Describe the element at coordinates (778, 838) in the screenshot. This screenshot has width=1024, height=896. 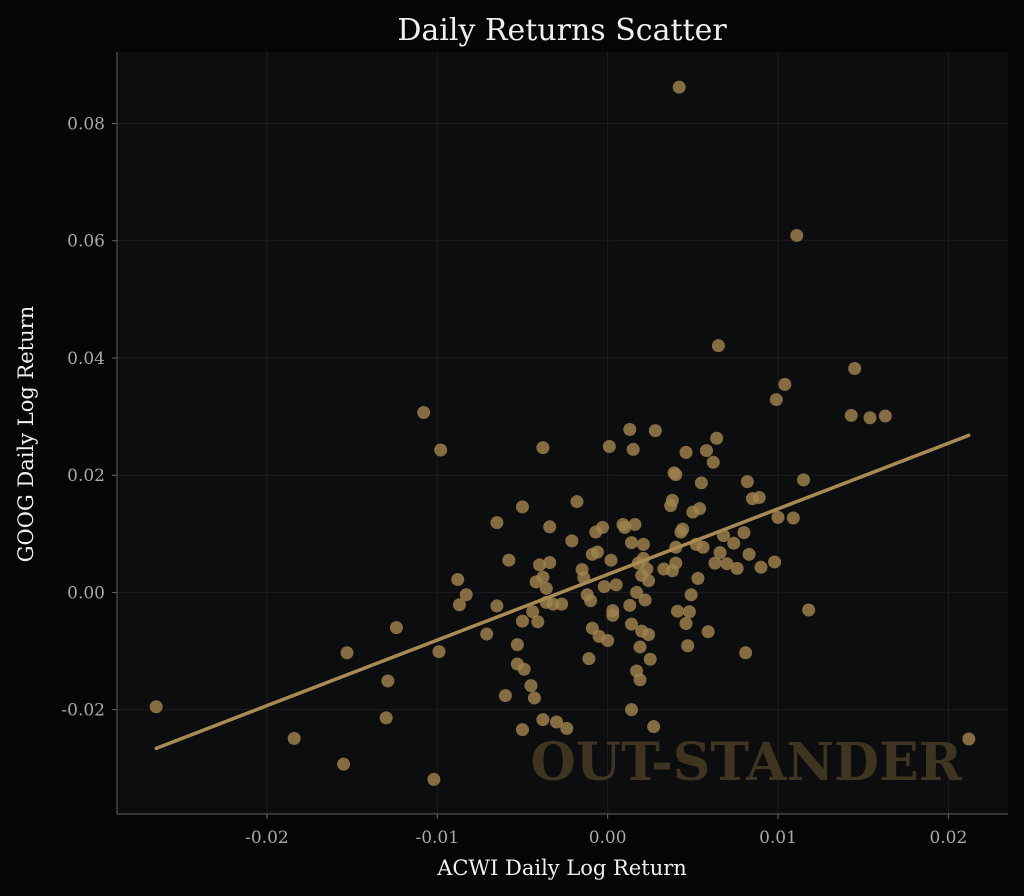
I see `x-tick-label: 0.01` at that location.